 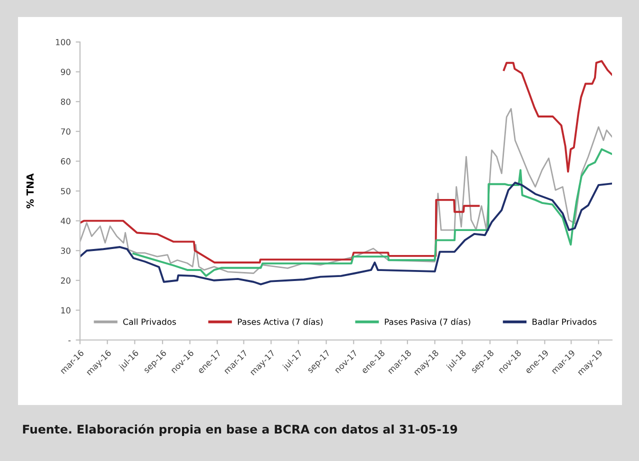 I want to click on y-tick-label: 60, so click(x=65, y=161).